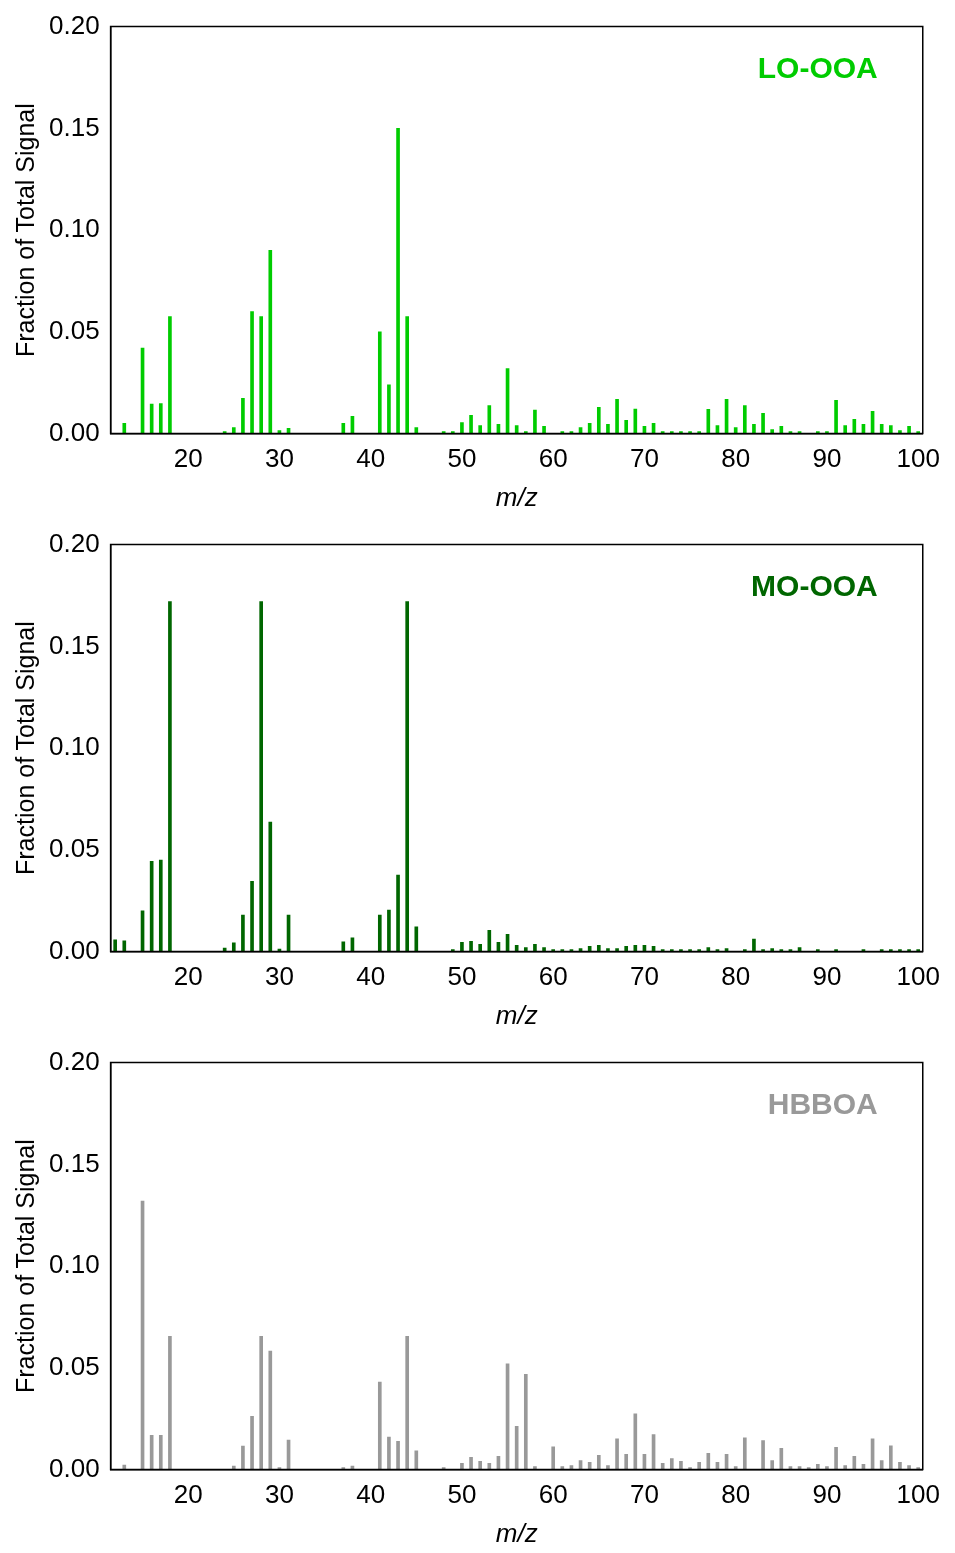 This screenshot has height=1553, width=955. I want to click on x-tick-label: 30, so click(279, 458).